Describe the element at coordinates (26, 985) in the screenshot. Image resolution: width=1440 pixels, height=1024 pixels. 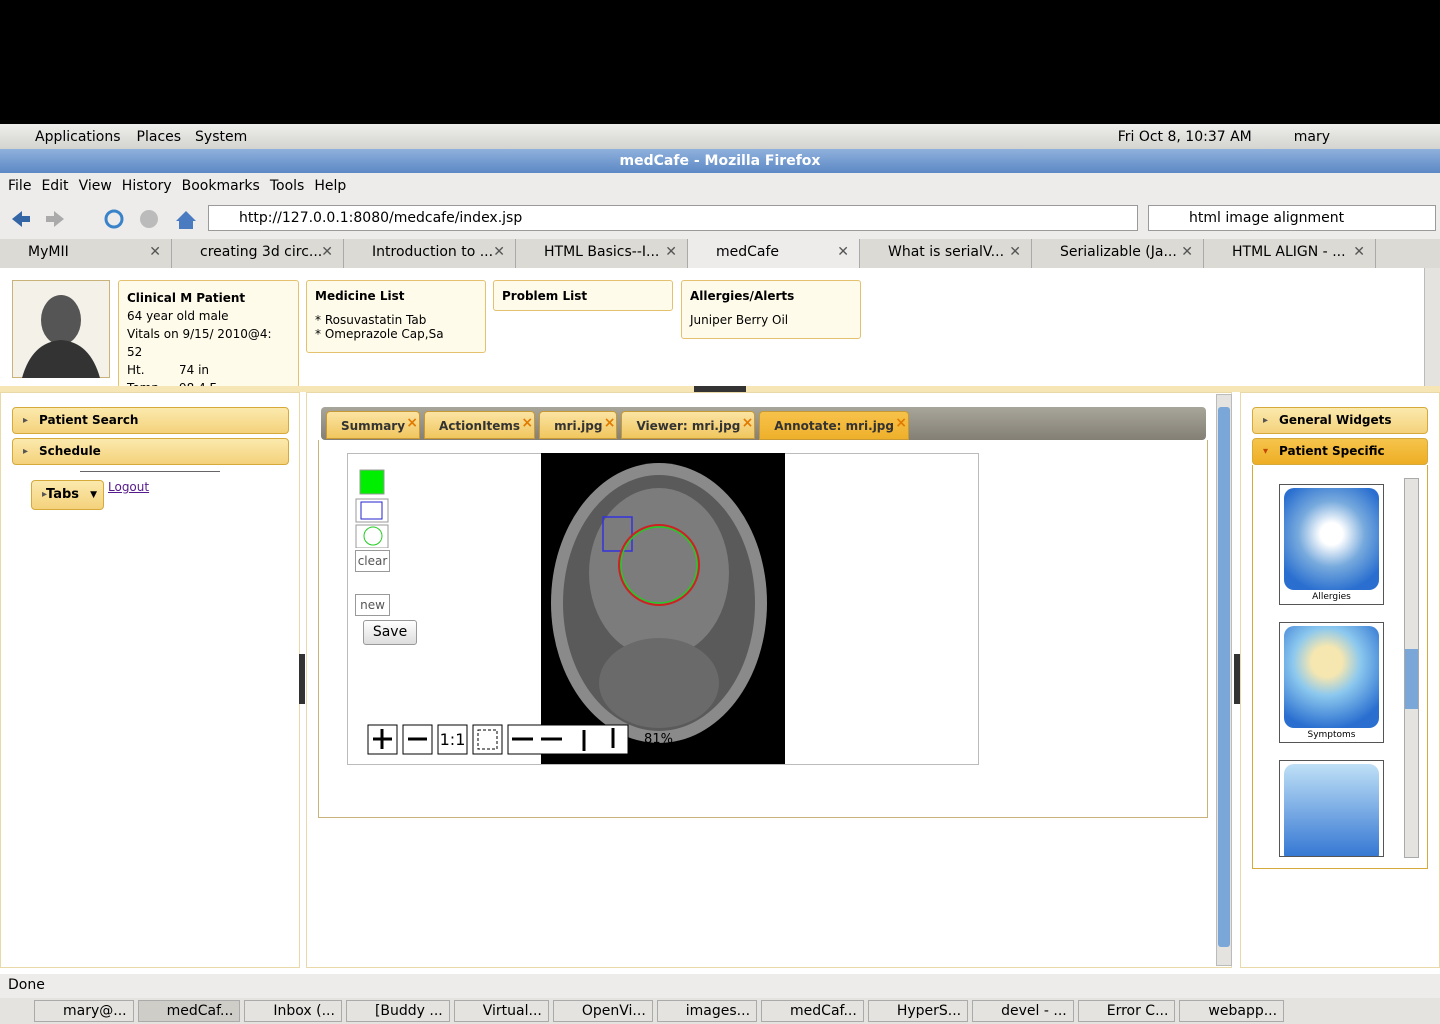
I see `status-text: Done` at that location.